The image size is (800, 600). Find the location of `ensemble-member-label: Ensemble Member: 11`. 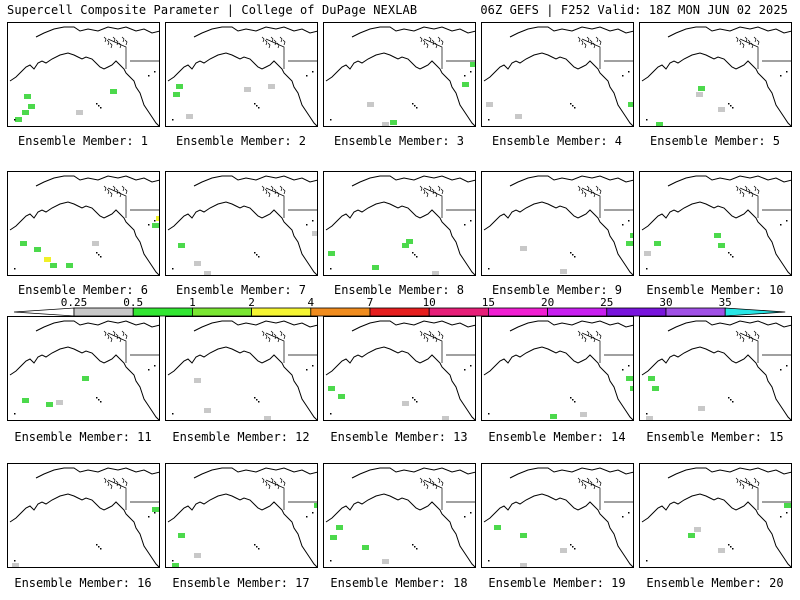

ensemble-member-label: Ensemble Member: 11 is located at coordinates (83, 437).